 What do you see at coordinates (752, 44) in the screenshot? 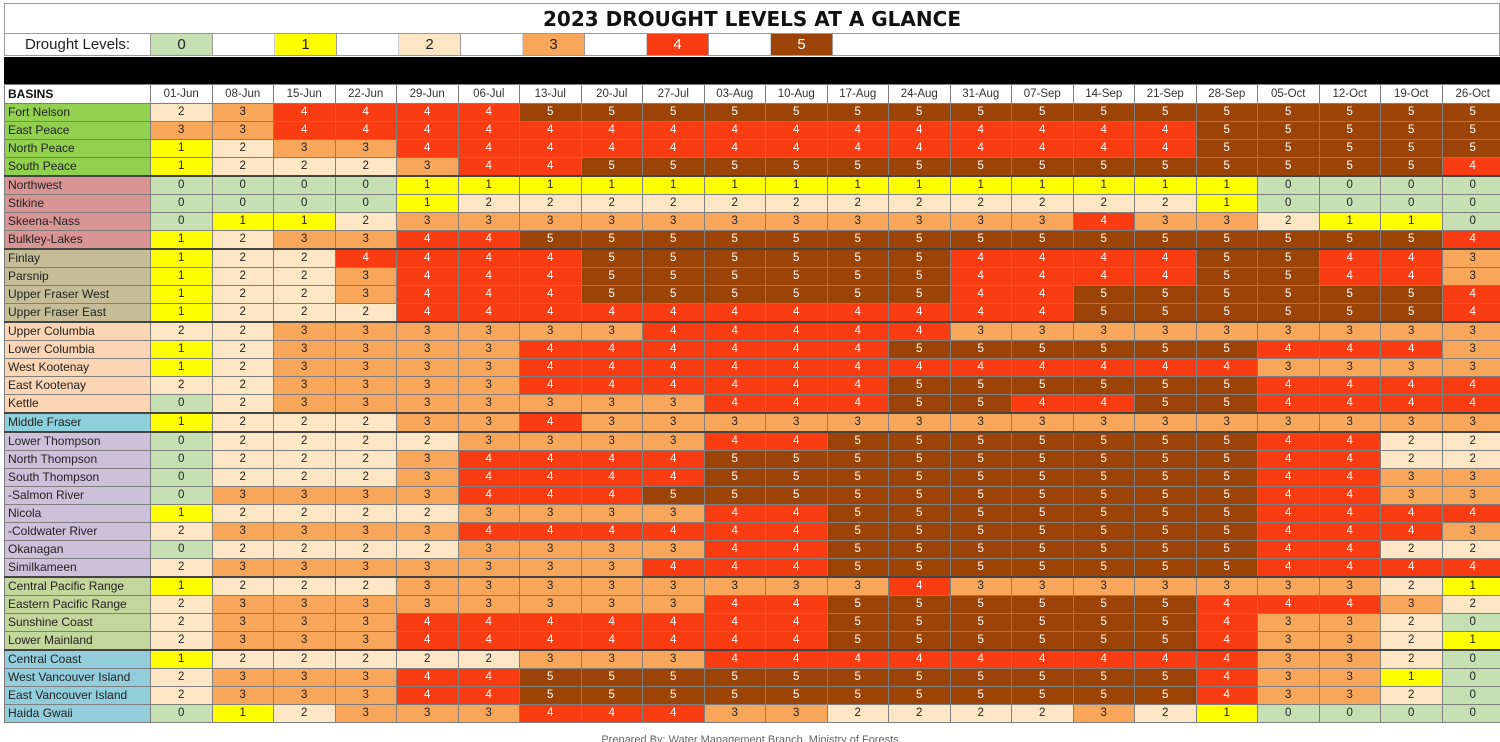
I see `legend: Drought Levels: 0 1 2 3 4 5` at bounding box center [752, 44].